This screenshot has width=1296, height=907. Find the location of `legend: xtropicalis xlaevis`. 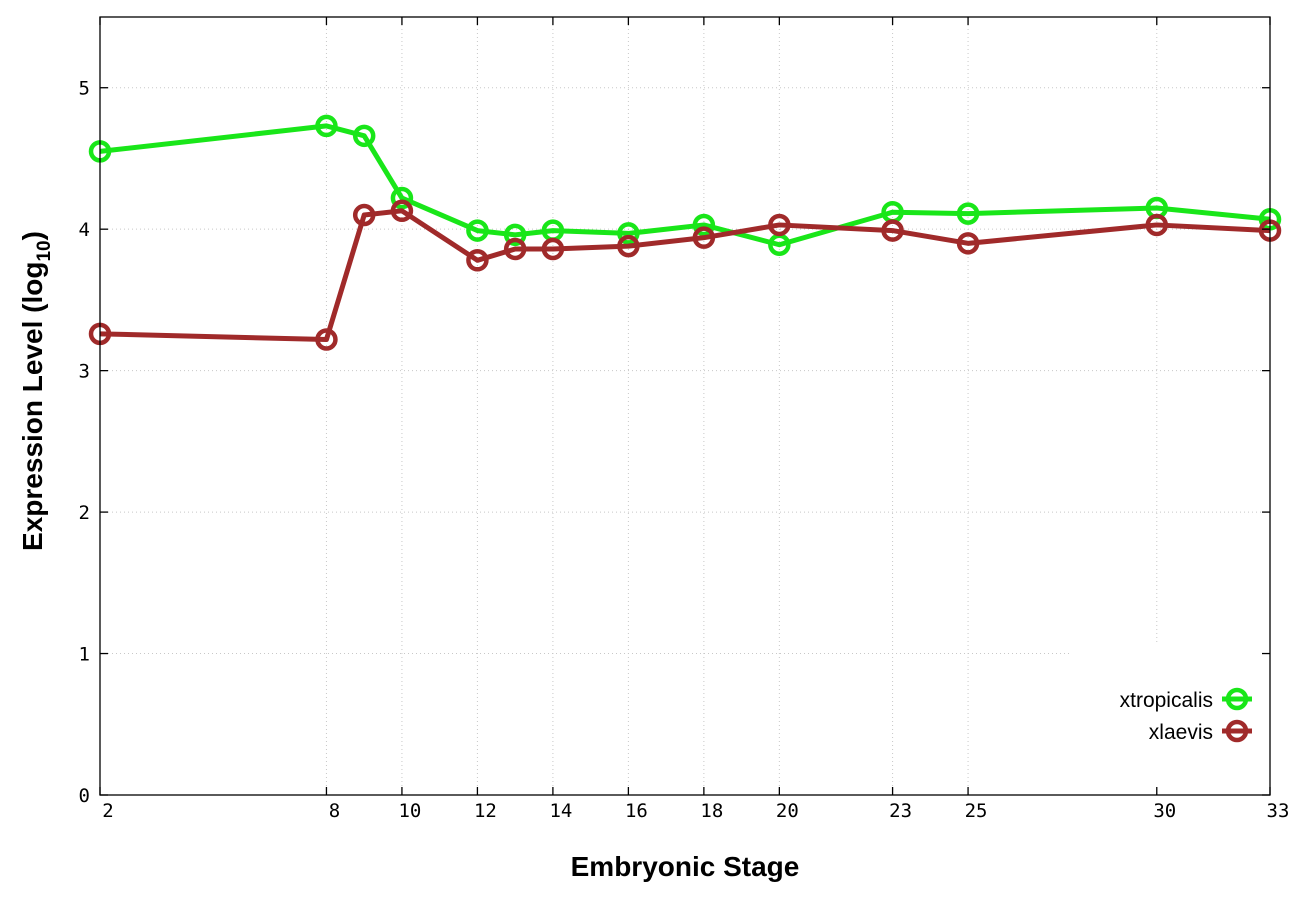

legend: xtropicalis xlaevis is located at coordinates (1186, 715).